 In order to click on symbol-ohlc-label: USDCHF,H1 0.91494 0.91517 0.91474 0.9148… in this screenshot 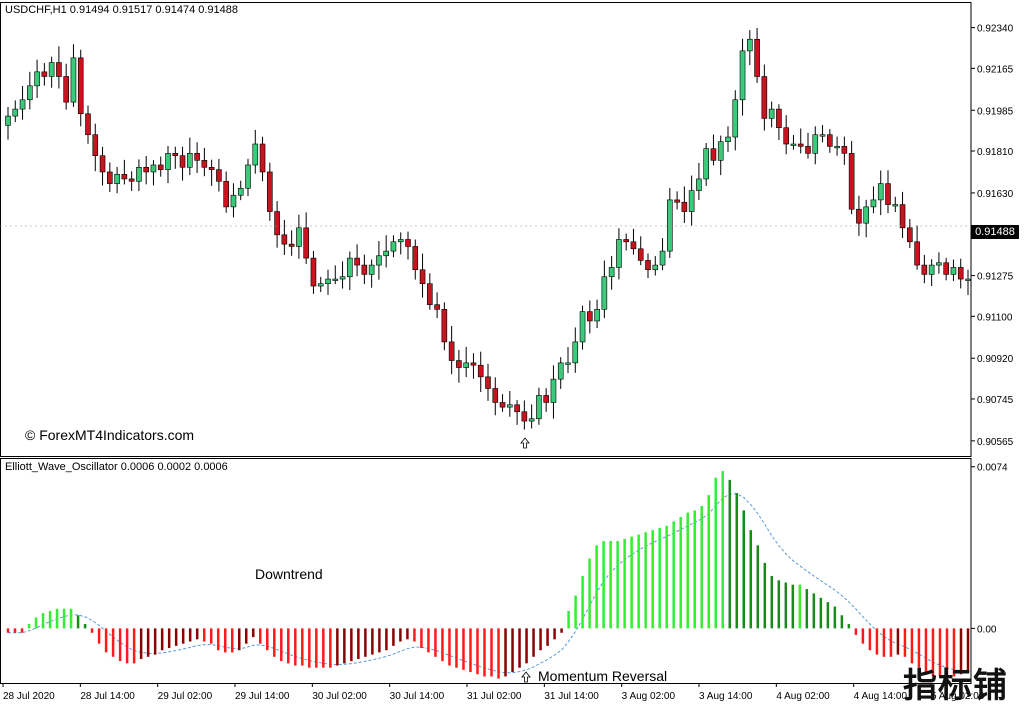, I will do `click(122, 10)`.